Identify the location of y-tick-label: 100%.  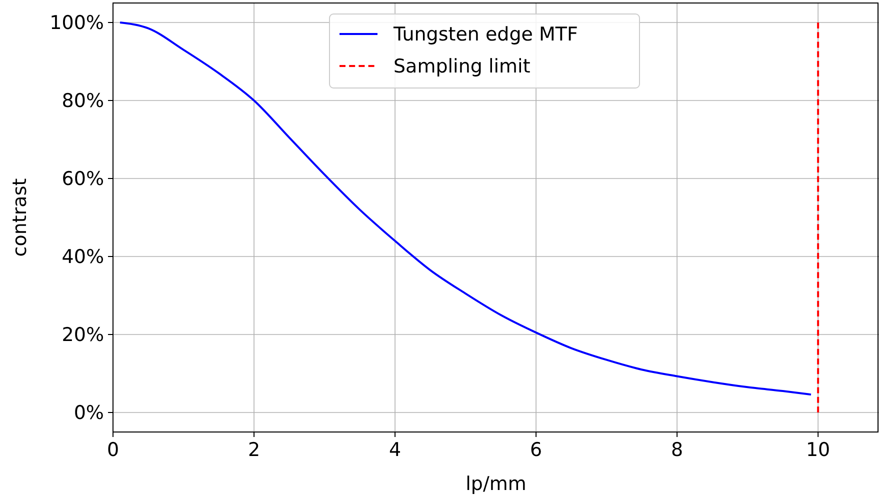
(77, 23).